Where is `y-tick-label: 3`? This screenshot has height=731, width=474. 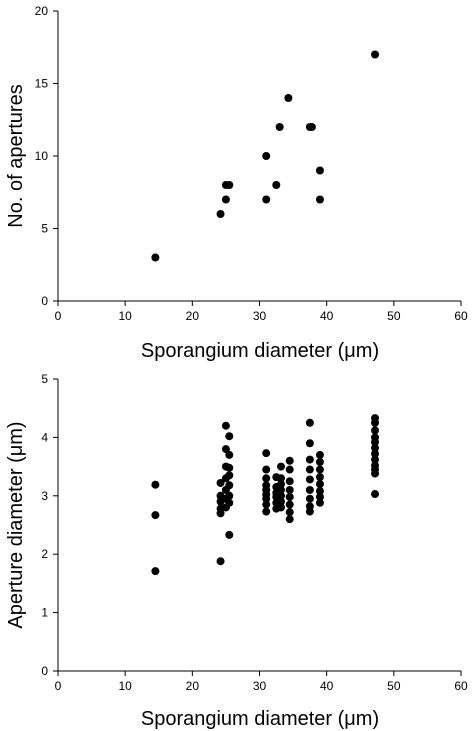
y-tick-label: 3 is located at coordinates (44, 496).